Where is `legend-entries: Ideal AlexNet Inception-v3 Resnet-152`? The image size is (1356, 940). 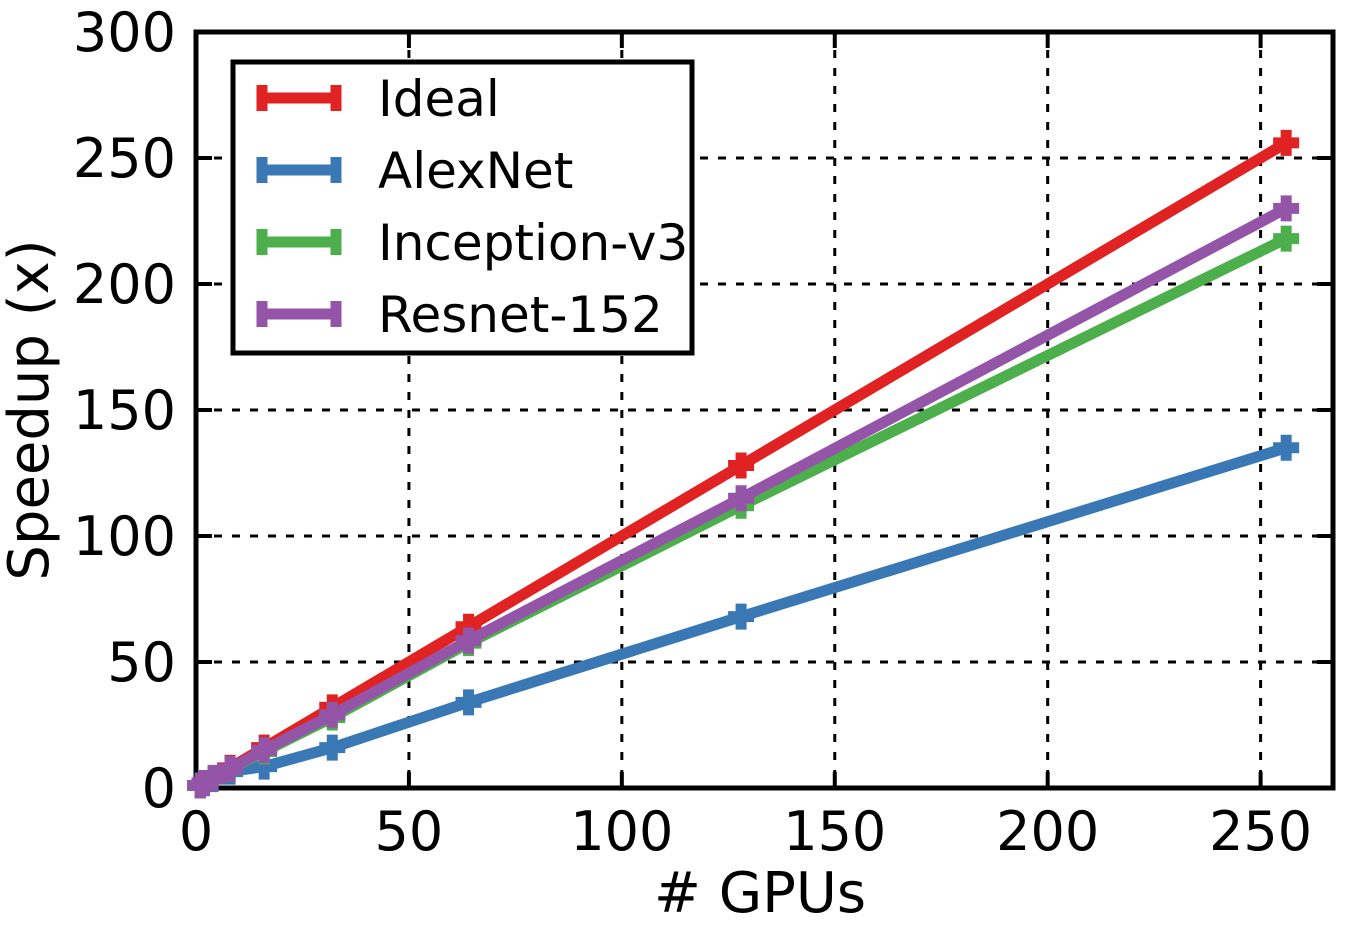 legend-entries: Ideal AlexNet Inception-v3 Resnet-152 is located at coordinates (472, 207).